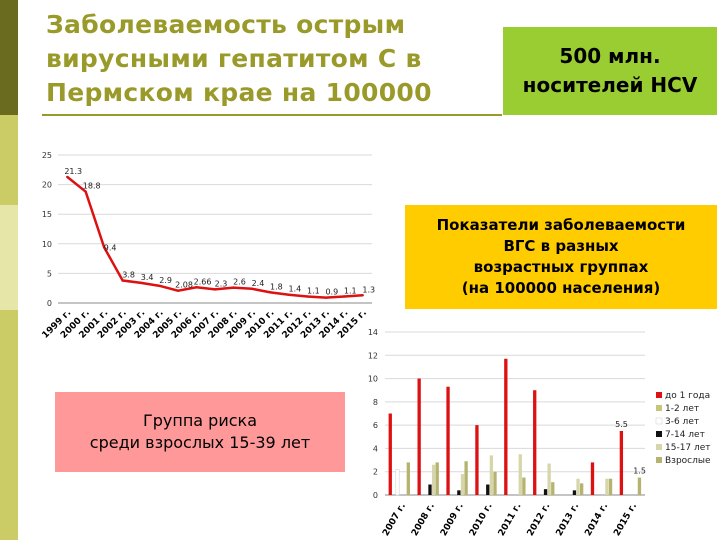 The width and height of the screenshot is (720, 540). I want to click on bar-chart-legend-label: 15-17 лет, so click(688, 448).